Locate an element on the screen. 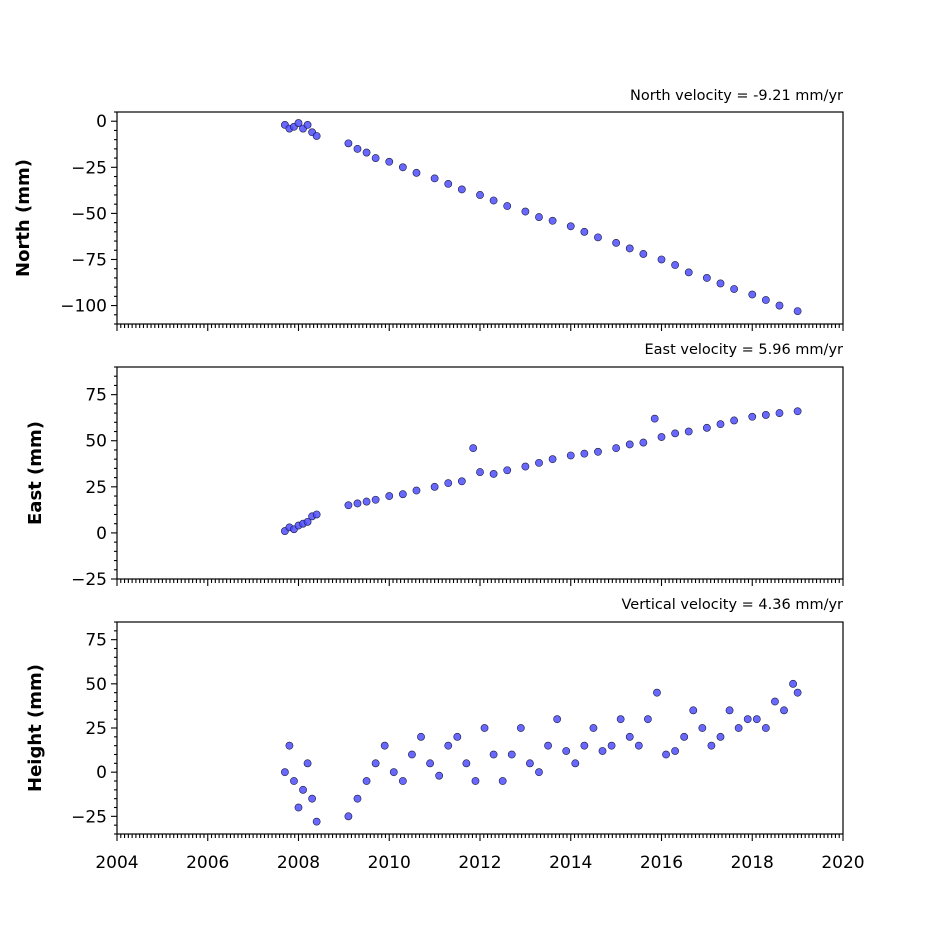 This screenshot has width=937, height=937. xtick-label: 2012 is located at coordinates (479, 863).